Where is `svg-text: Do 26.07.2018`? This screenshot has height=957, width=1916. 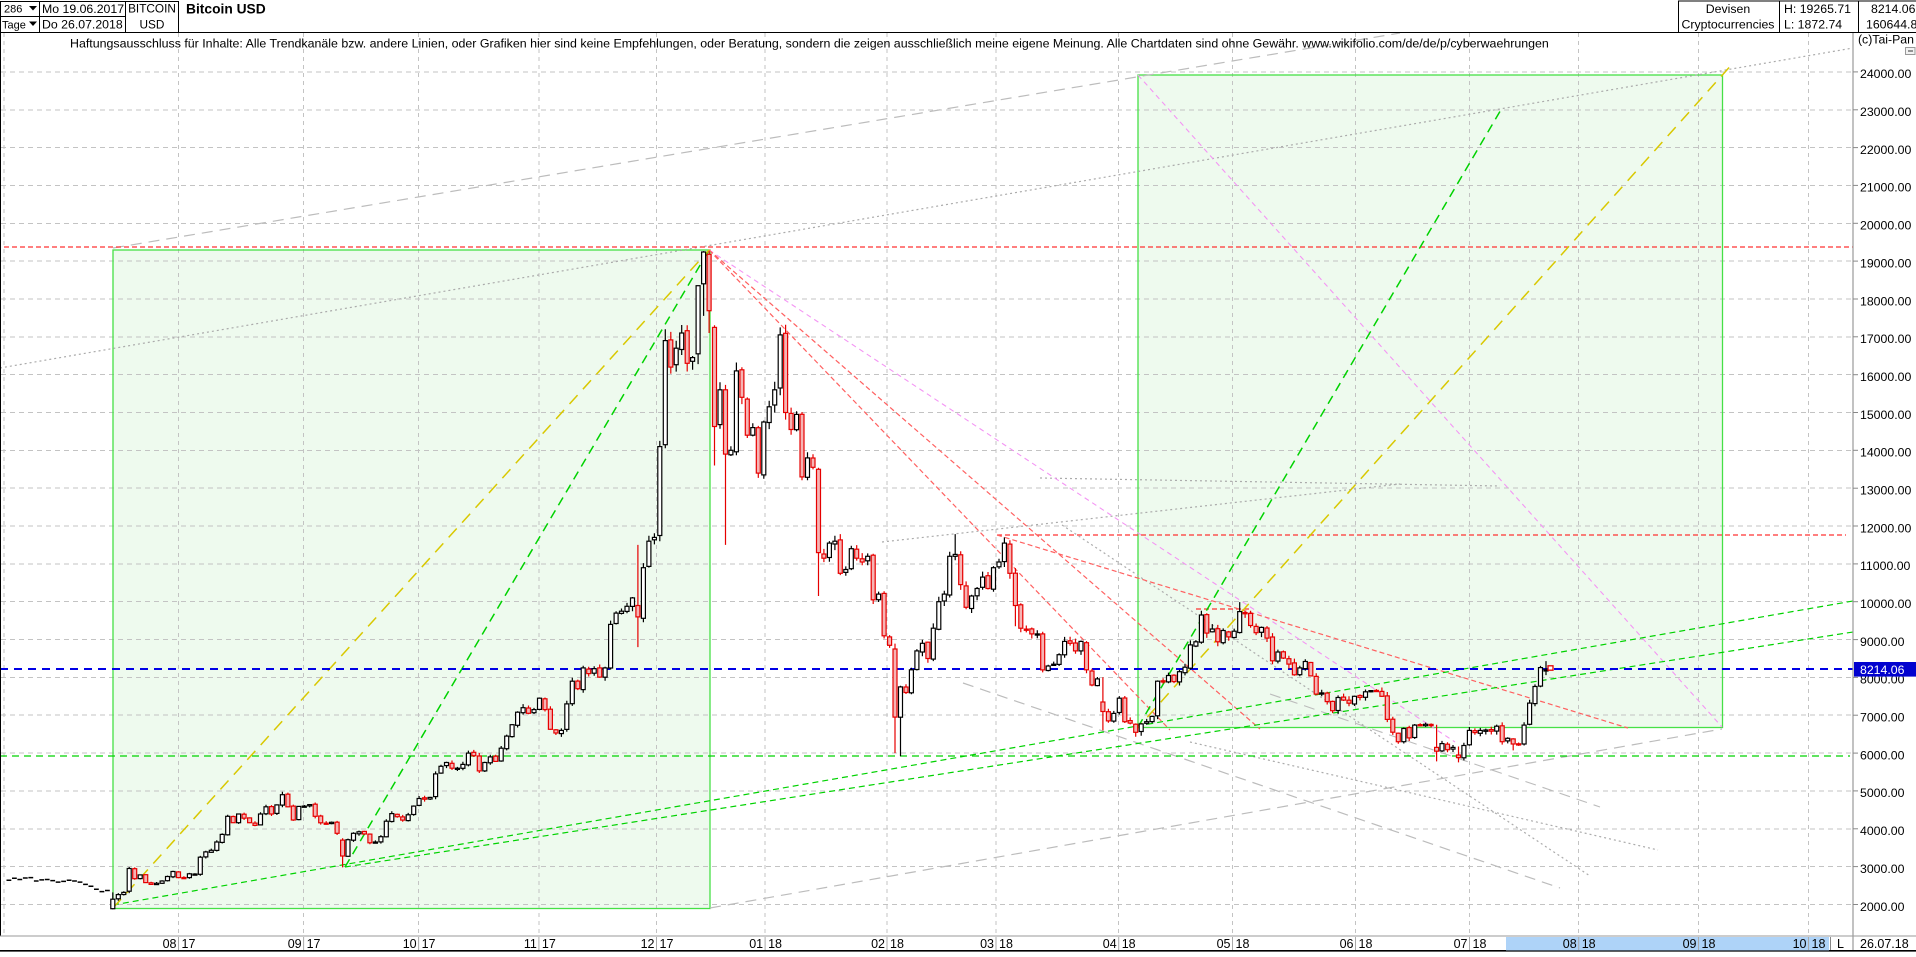
svg-text: Do 26.07.2018 is located at coordinates (82, 25).